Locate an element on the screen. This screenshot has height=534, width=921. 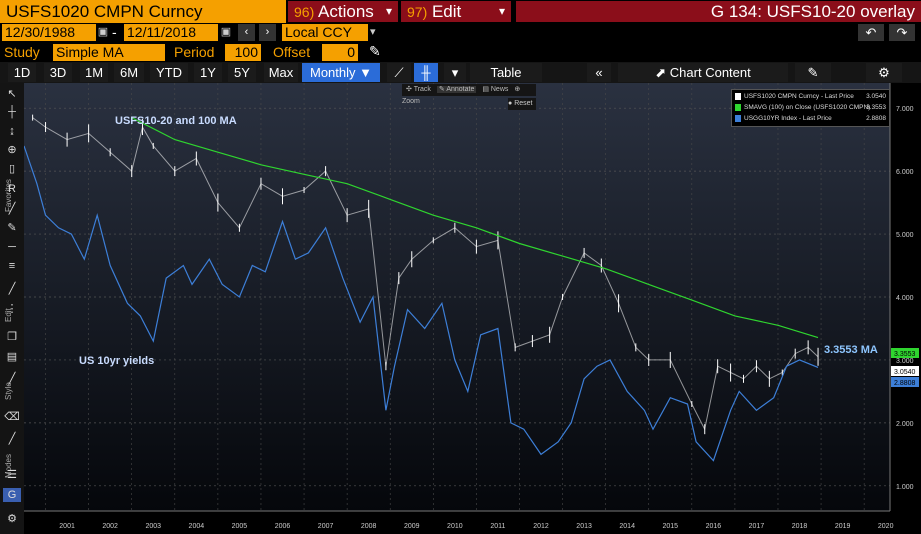
annotate-icon: ▯ is located at coordinates (12, 169).